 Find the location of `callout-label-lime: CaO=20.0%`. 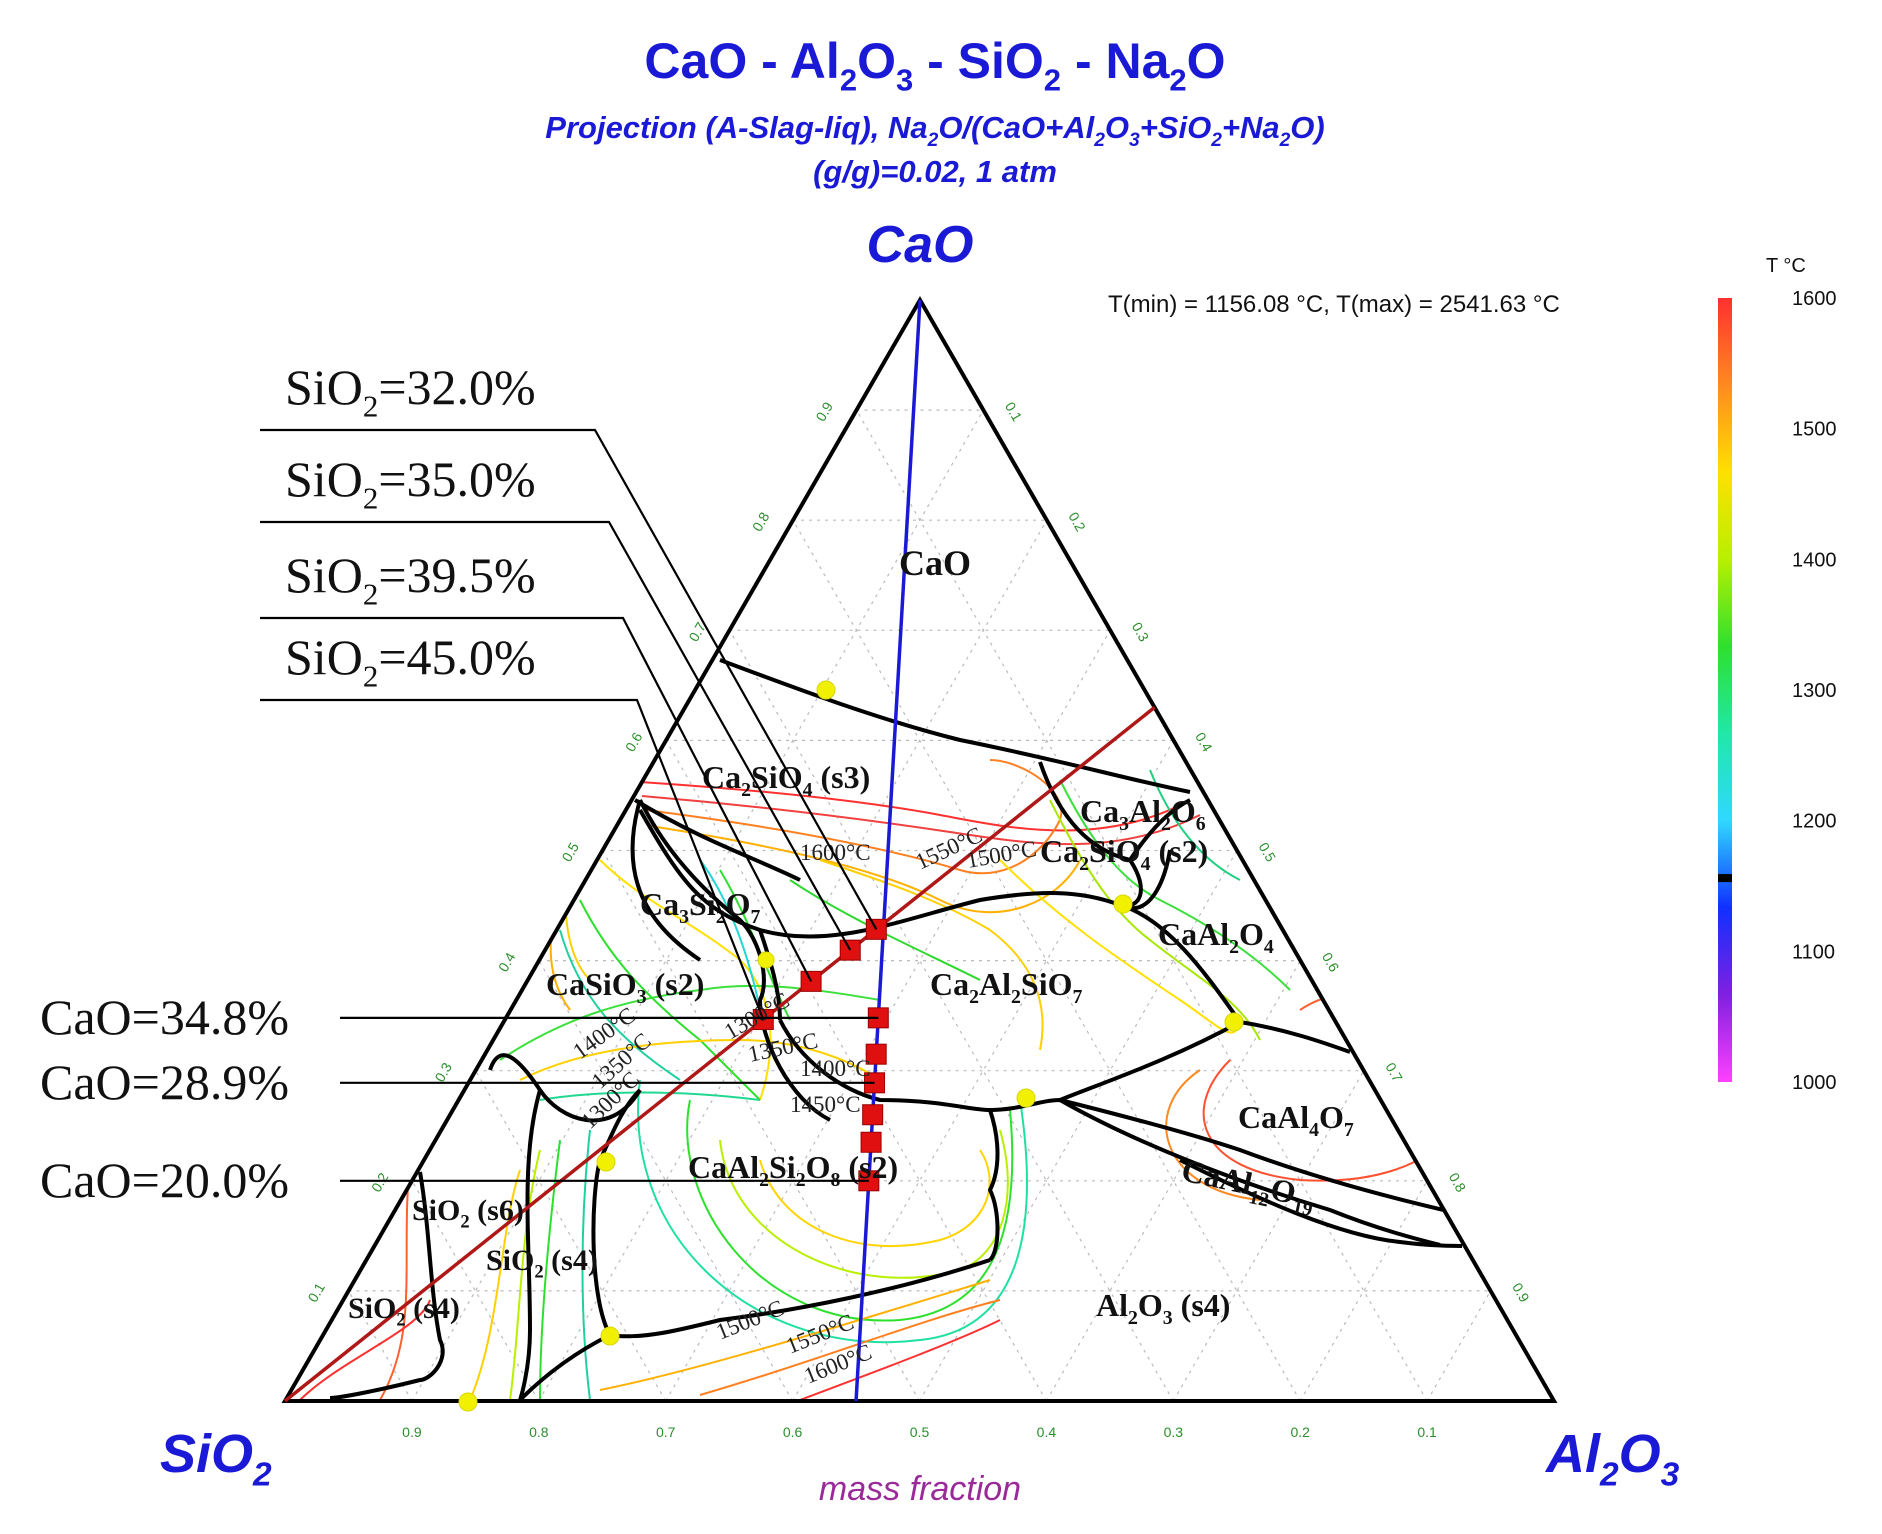

callout-label-lime: CaO=20.0% is located at coordinates (164, 1180).